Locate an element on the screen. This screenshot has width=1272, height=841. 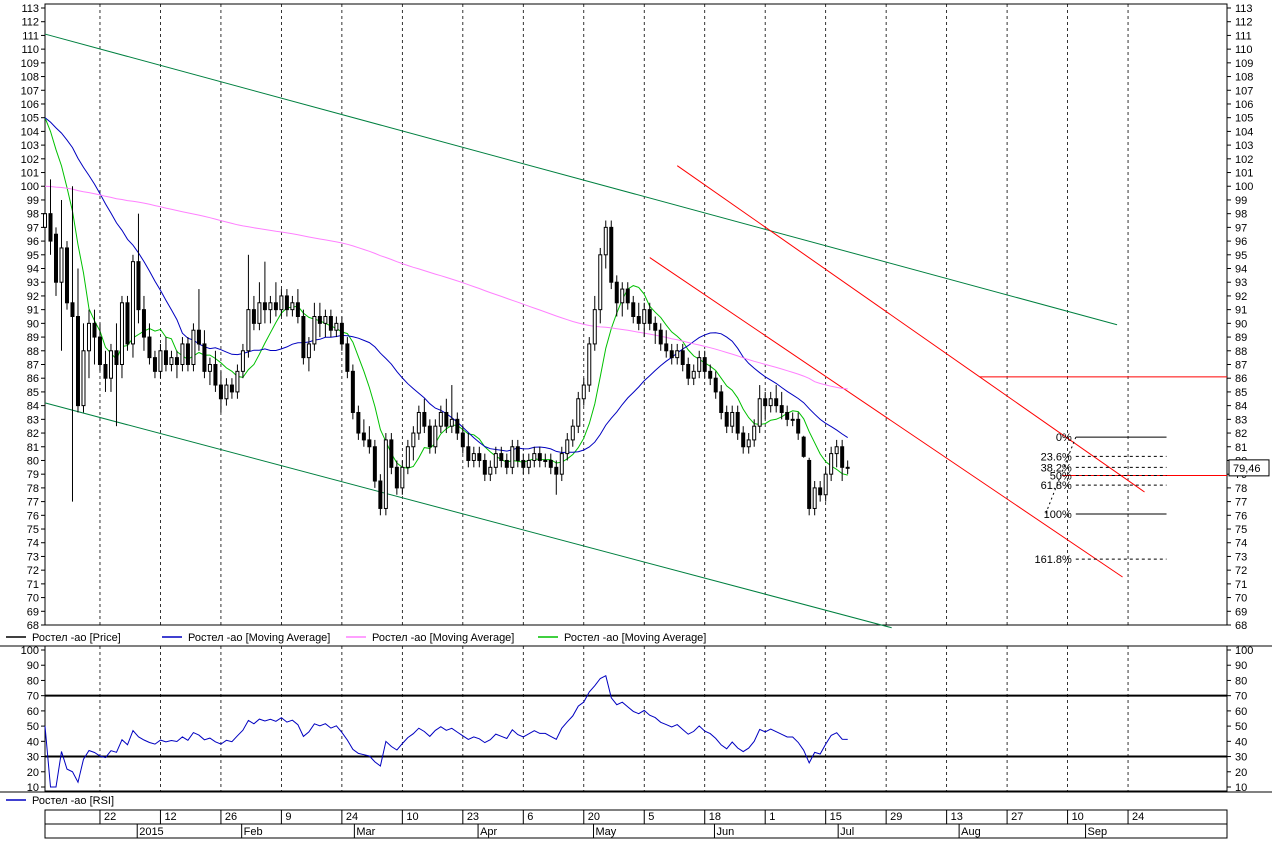
last-price-box is located at coordinates (1249, 468).